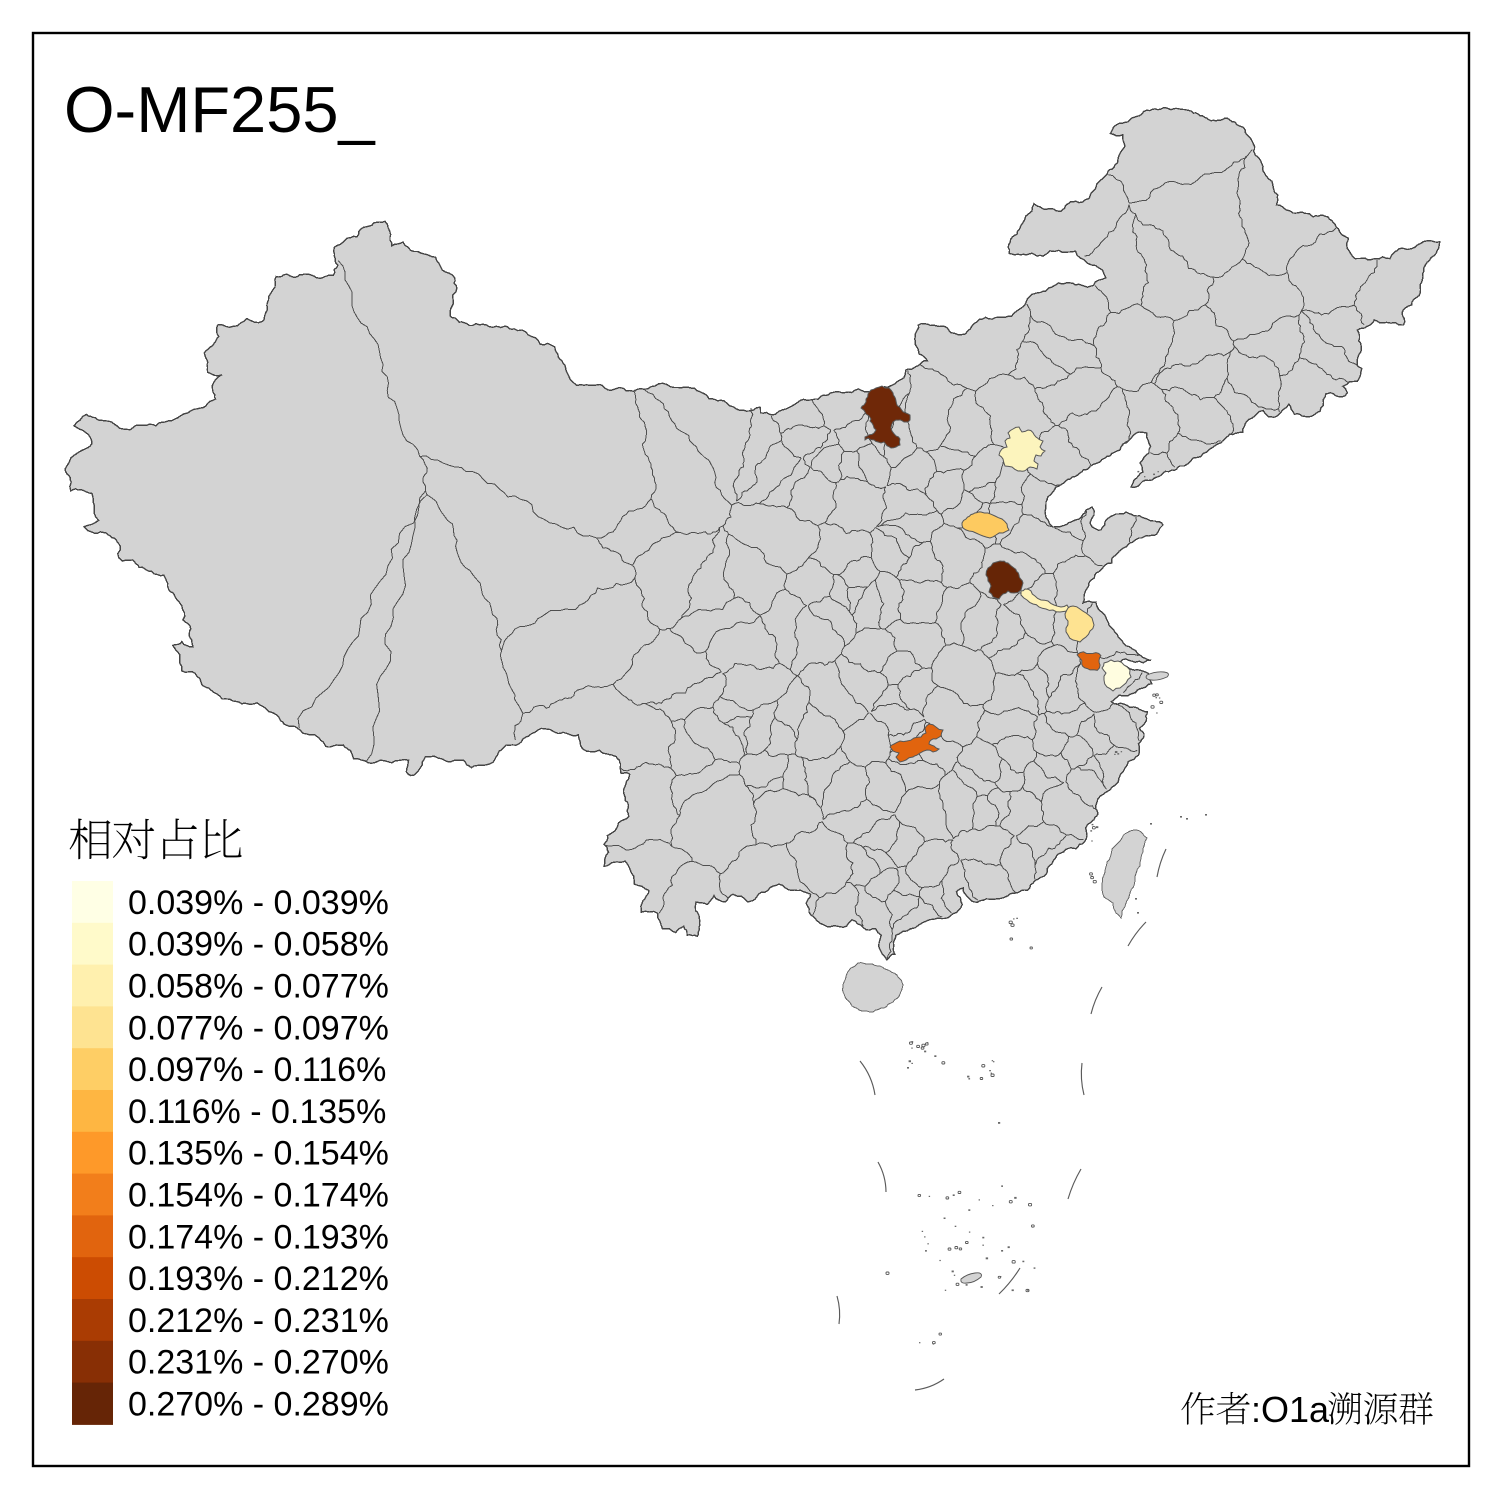  I want to click on svg-text: 0.039% - 0.058%, so click(258, 945).